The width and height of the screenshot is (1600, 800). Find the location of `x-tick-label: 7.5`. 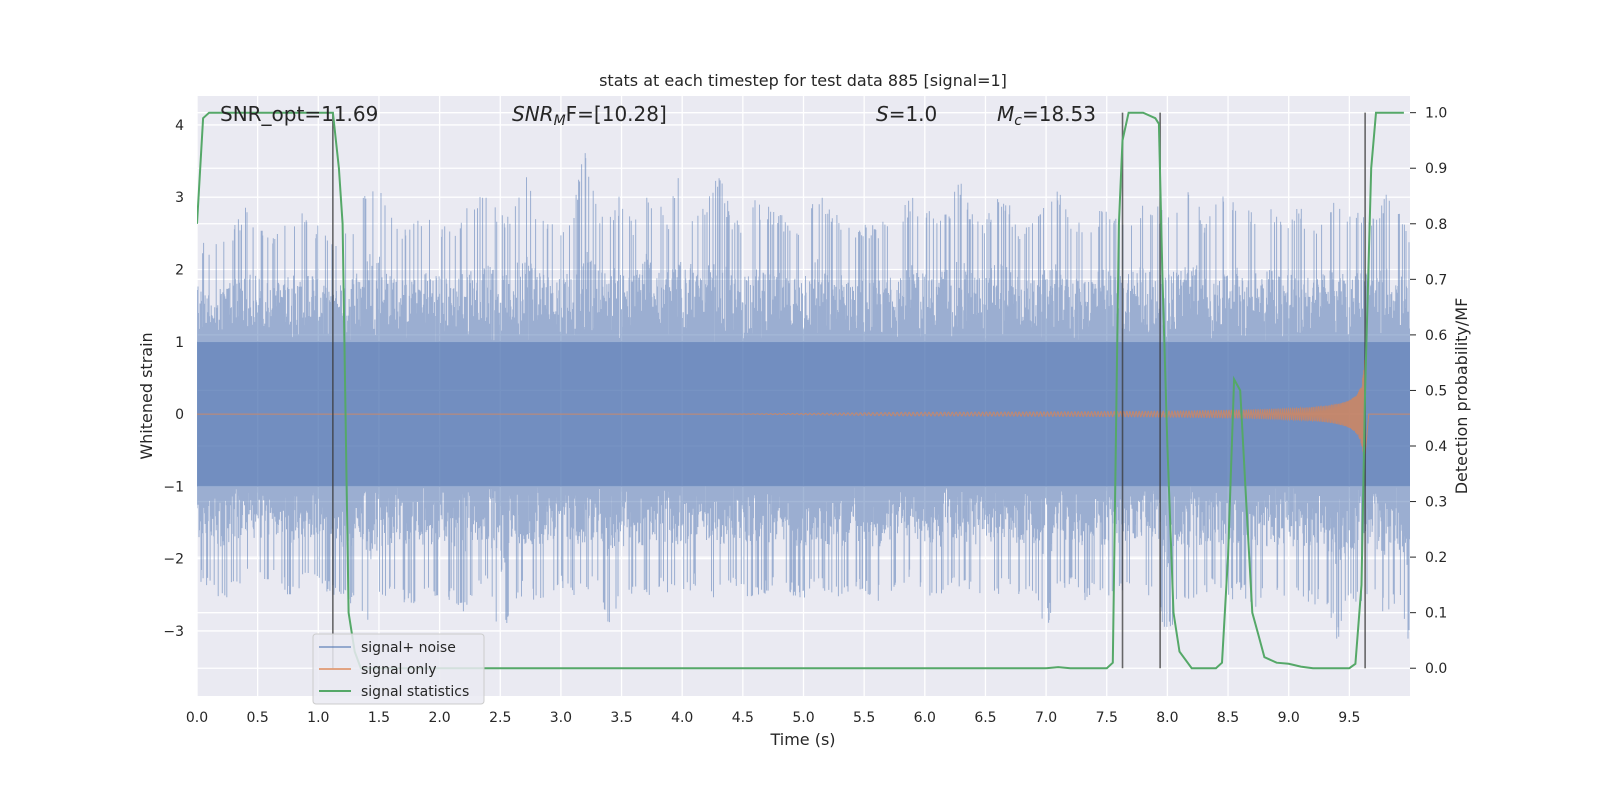

x-tick-label: 7.5 is located at coordinates (1107, 718).